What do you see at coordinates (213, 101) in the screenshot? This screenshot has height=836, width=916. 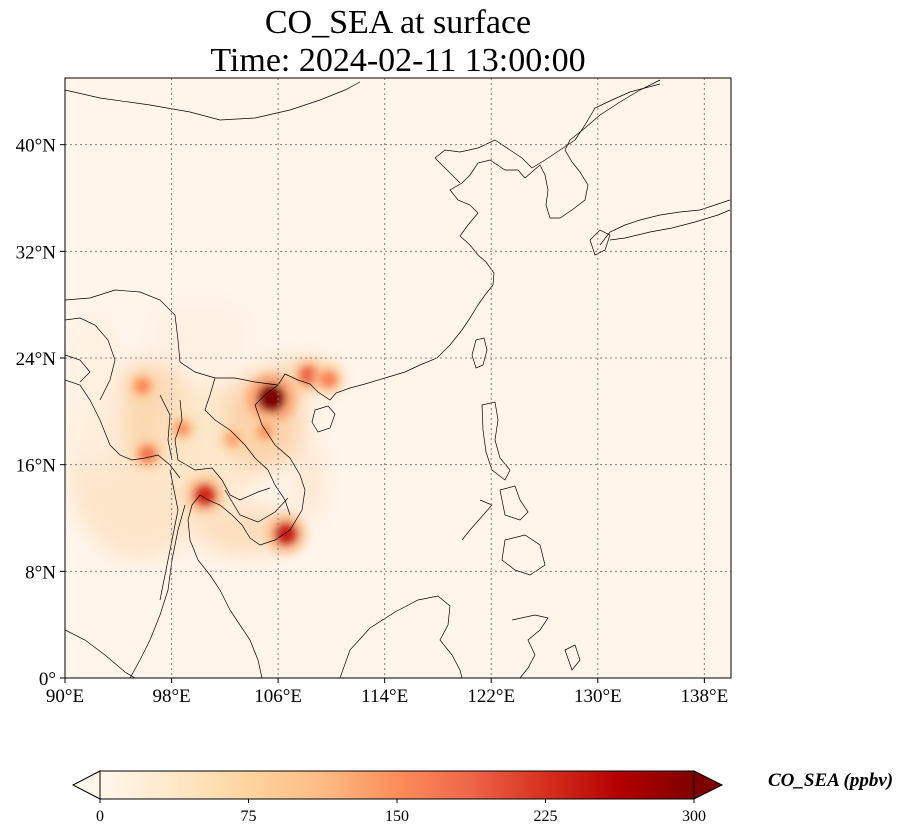 I see `border-china-mongolia` at bounding box center [213, 101].